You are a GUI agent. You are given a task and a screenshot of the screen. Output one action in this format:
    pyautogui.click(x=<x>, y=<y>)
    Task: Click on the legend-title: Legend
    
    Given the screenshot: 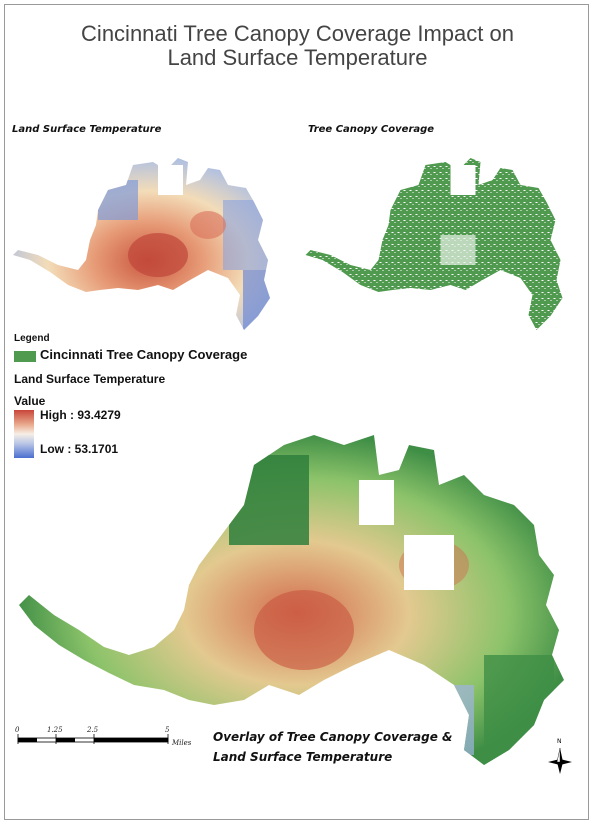 What is the action you would take?
    pyautogui.click(x=32, y=338)
    